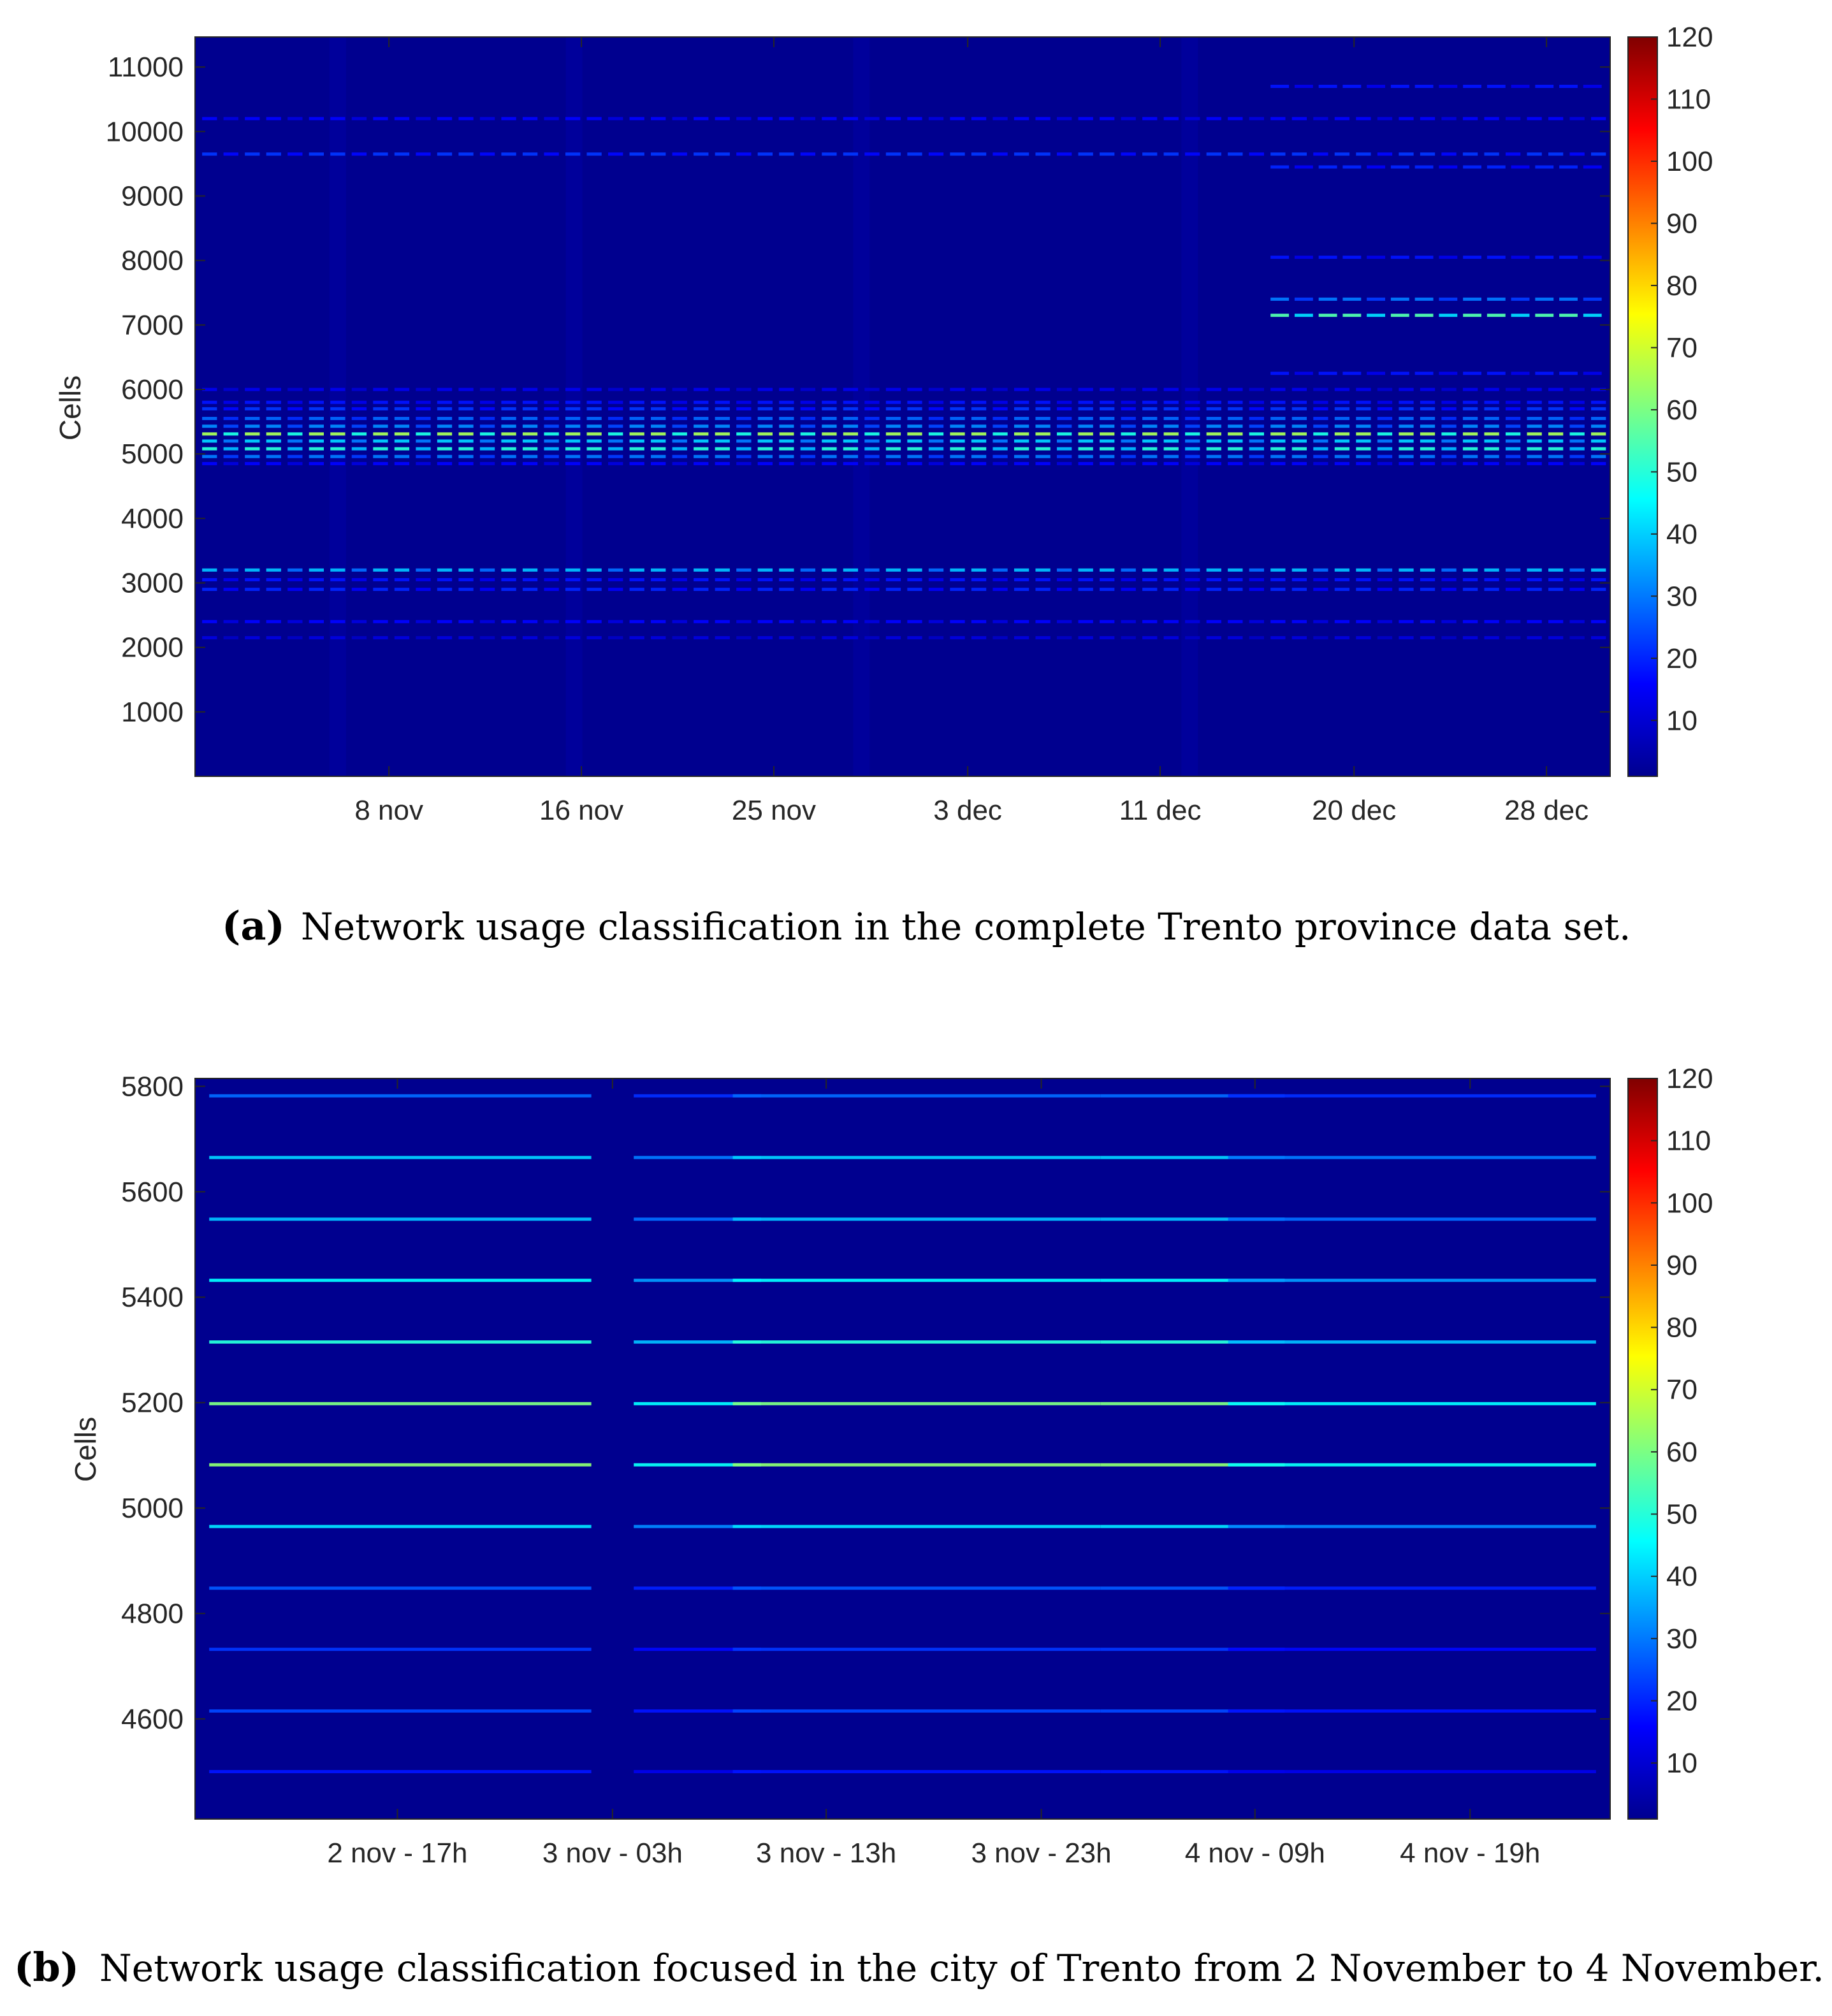 The width and height of the screenshot is (1832, 2016). Describe the element at coordinates (1682, 658) in the screenshot. I see `a-colorbar-tick-label: 20` at that location.